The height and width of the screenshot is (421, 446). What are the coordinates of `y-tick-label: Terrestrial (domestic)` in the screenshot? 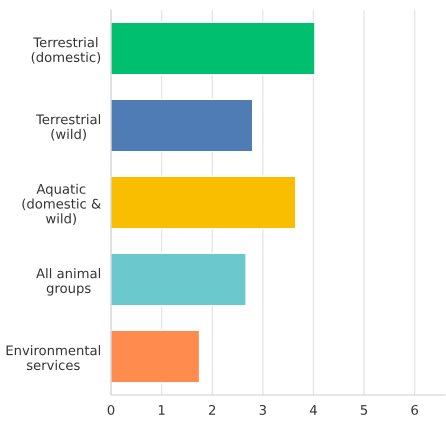 It's located at (66, 50).